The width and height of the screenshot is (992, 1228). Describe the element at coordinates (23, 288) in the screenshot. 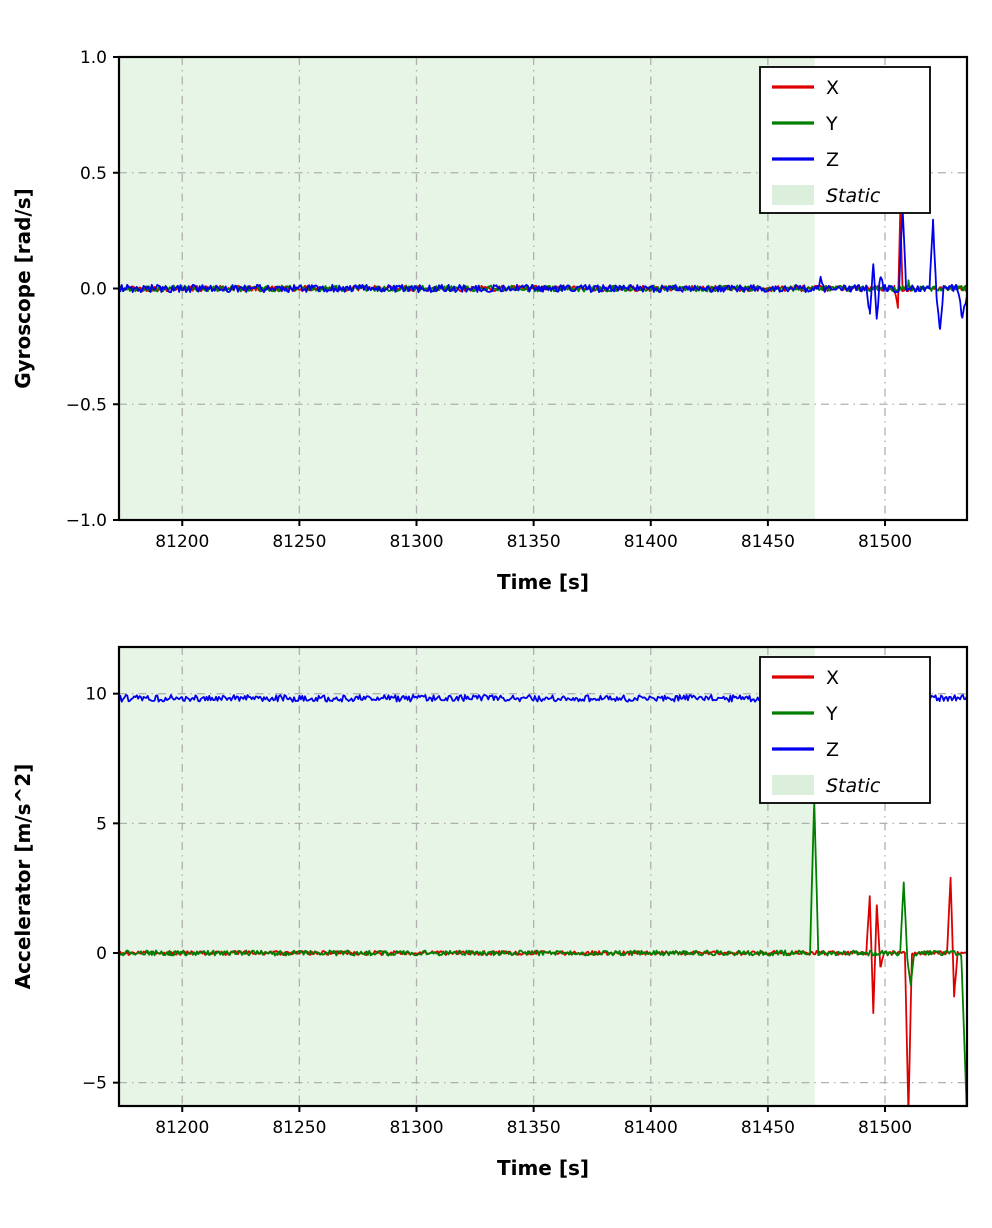

I see `y-axis-label: Gyroscope [rad/s]` at that location.